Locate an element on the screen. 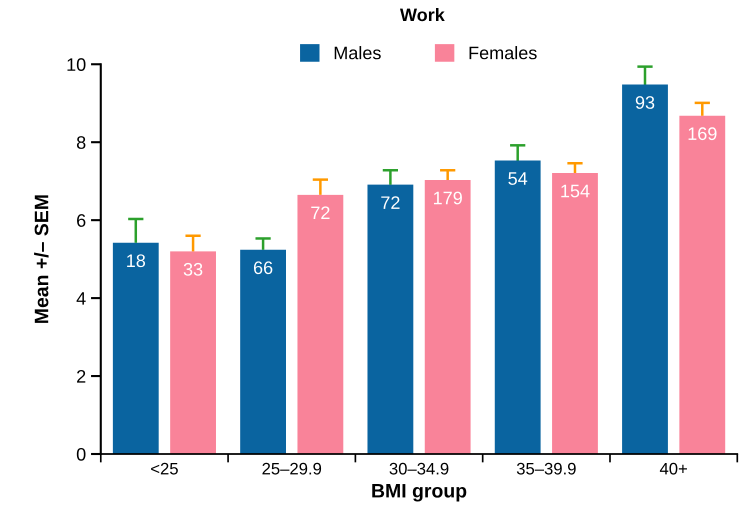 Image resolution: width=741 pixels, height=531 pixels. x-axis-title: BMI group is located at coordinates (419, 493).